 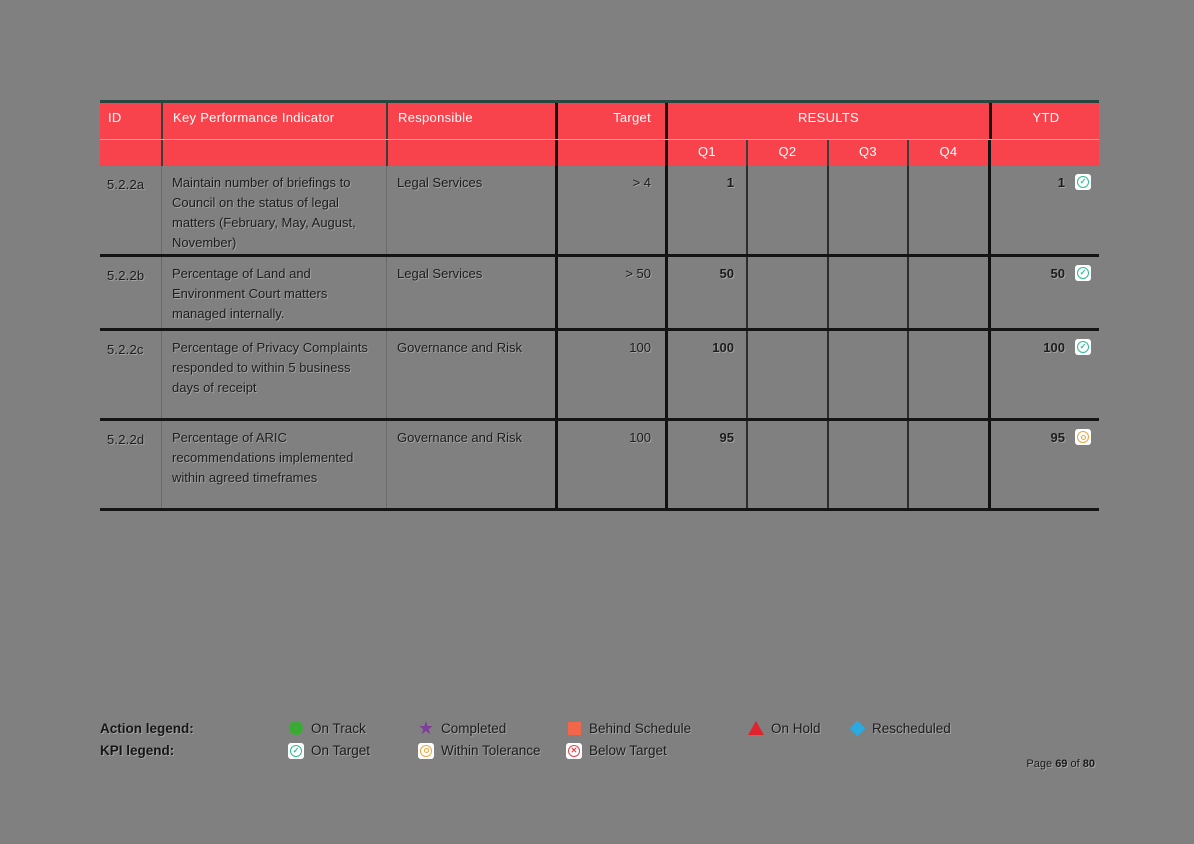 What do you see at coordinates (705, 153) in the screenshot?
I see `header-q1: Q1` at bounding box center [705, 153].